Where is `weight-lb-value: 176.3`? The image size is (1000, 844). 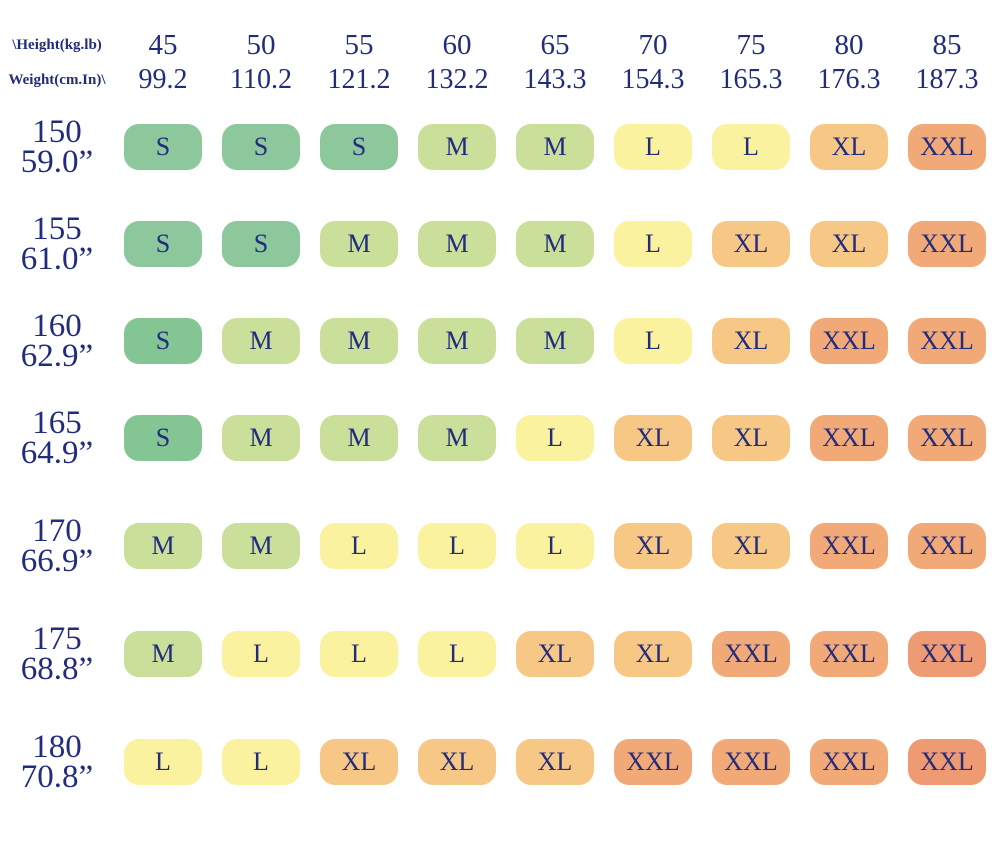 weight-lb-value: 176.3 is located at coordinates (849, 79).